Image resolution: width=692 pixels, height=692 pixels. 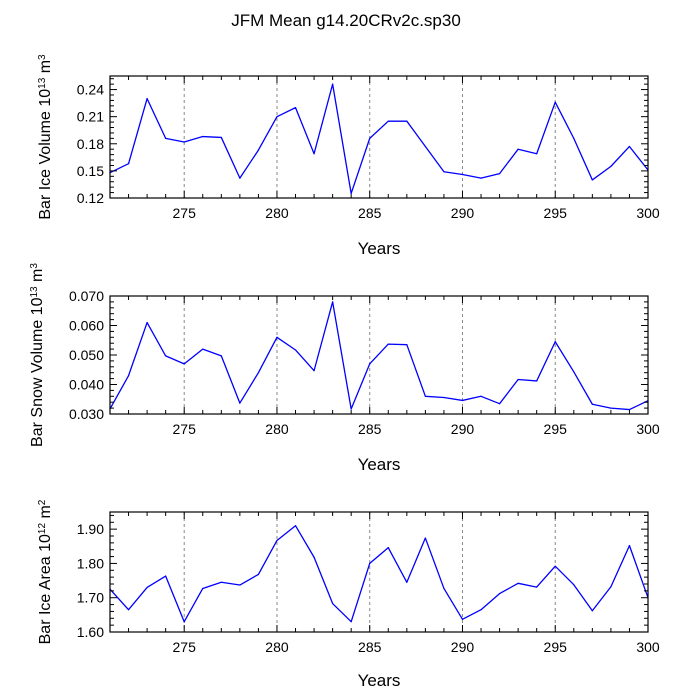 What do you see at coordinates (45, 154) in the screenshot?
I see `y-axis-label-text: Bar Ice Volume 10` at bounding box center [45, 154].